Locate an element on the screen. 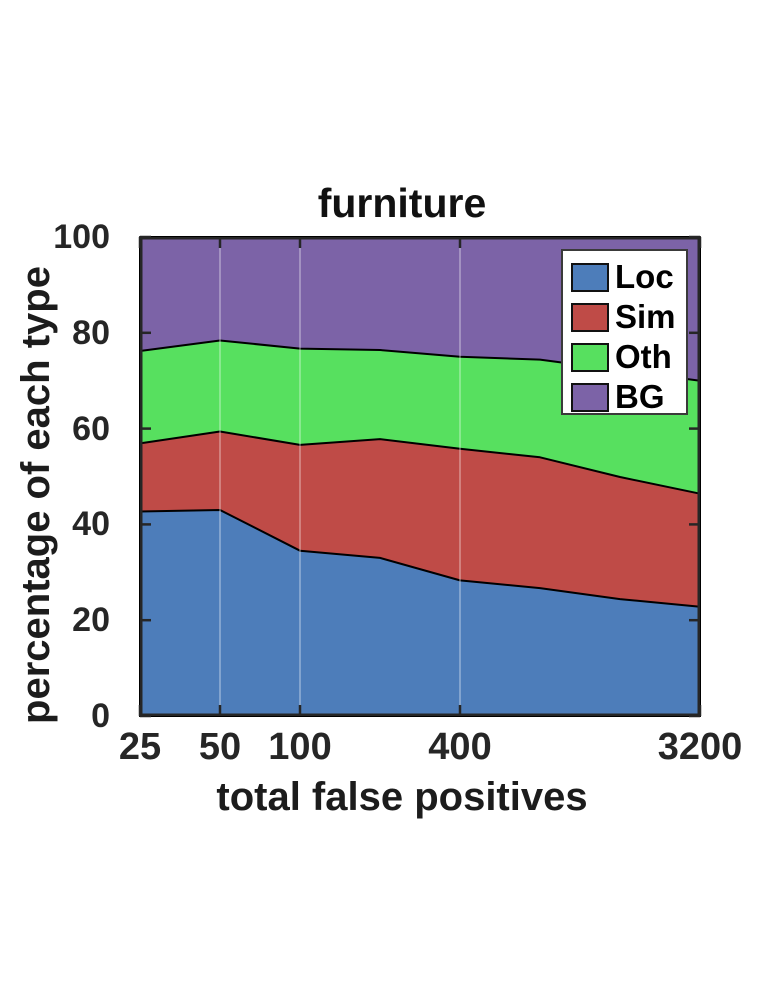  y-tick-label-60: 60 is located at coordinates (91, 428).